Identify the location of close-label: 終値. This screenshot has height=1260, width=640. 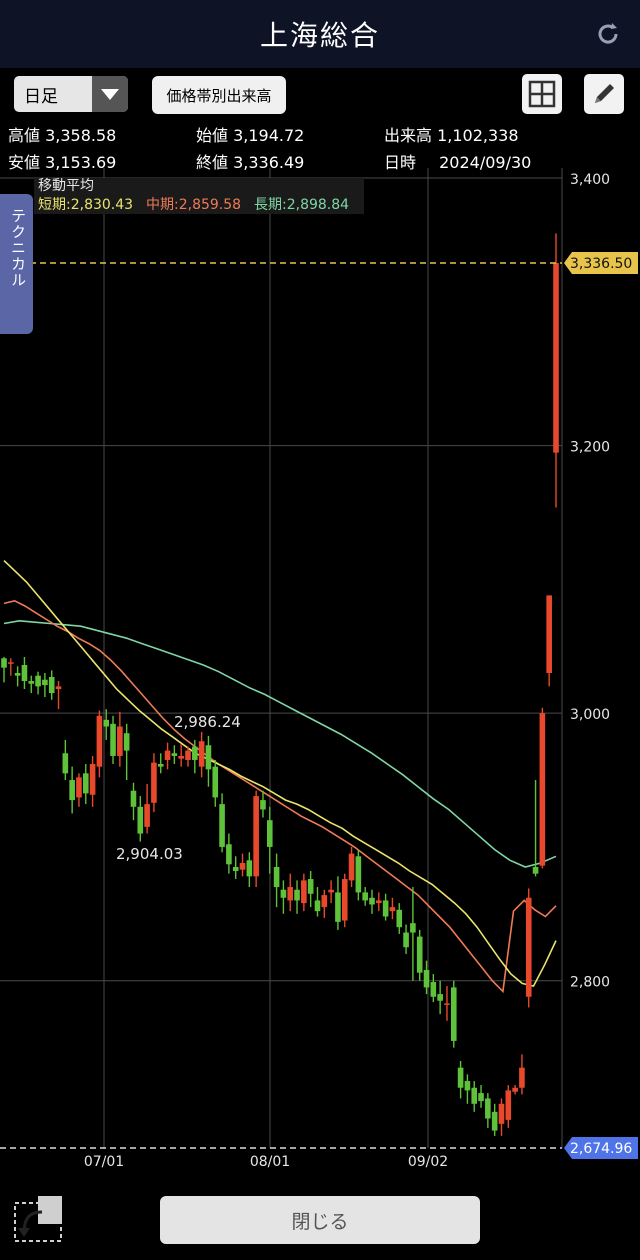
(212, 162).